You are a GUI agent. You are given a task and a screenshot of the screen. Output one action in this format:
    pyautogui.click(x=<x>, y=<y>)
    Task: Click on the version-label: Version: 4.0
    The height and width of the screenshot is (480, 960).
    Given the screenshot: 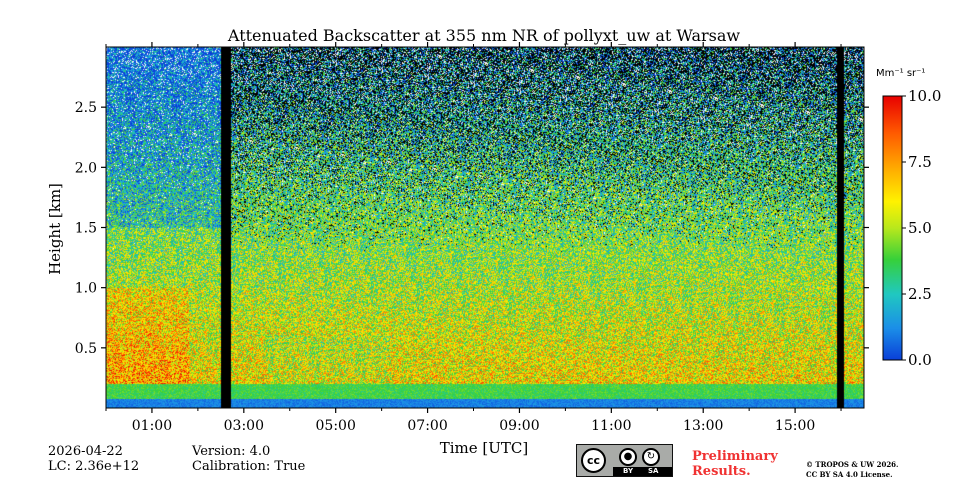 What is the action you would take?
    pyautogui.click(x=231, y=451)
    